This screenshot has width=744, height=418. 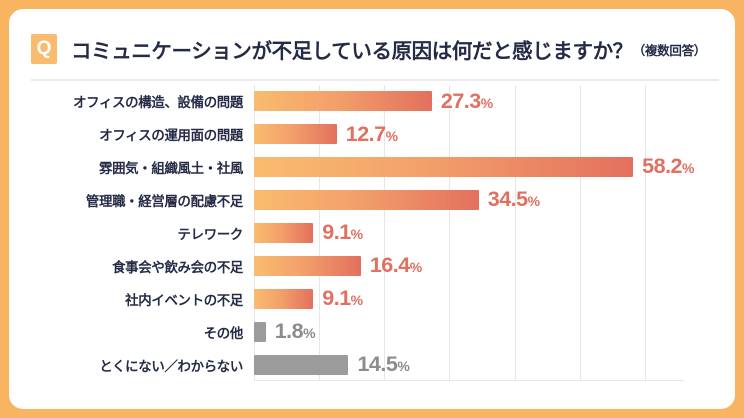 I want to click on bar-row: オフィスの構造、設備の問題 27.3%, so click(x=378, y=101).